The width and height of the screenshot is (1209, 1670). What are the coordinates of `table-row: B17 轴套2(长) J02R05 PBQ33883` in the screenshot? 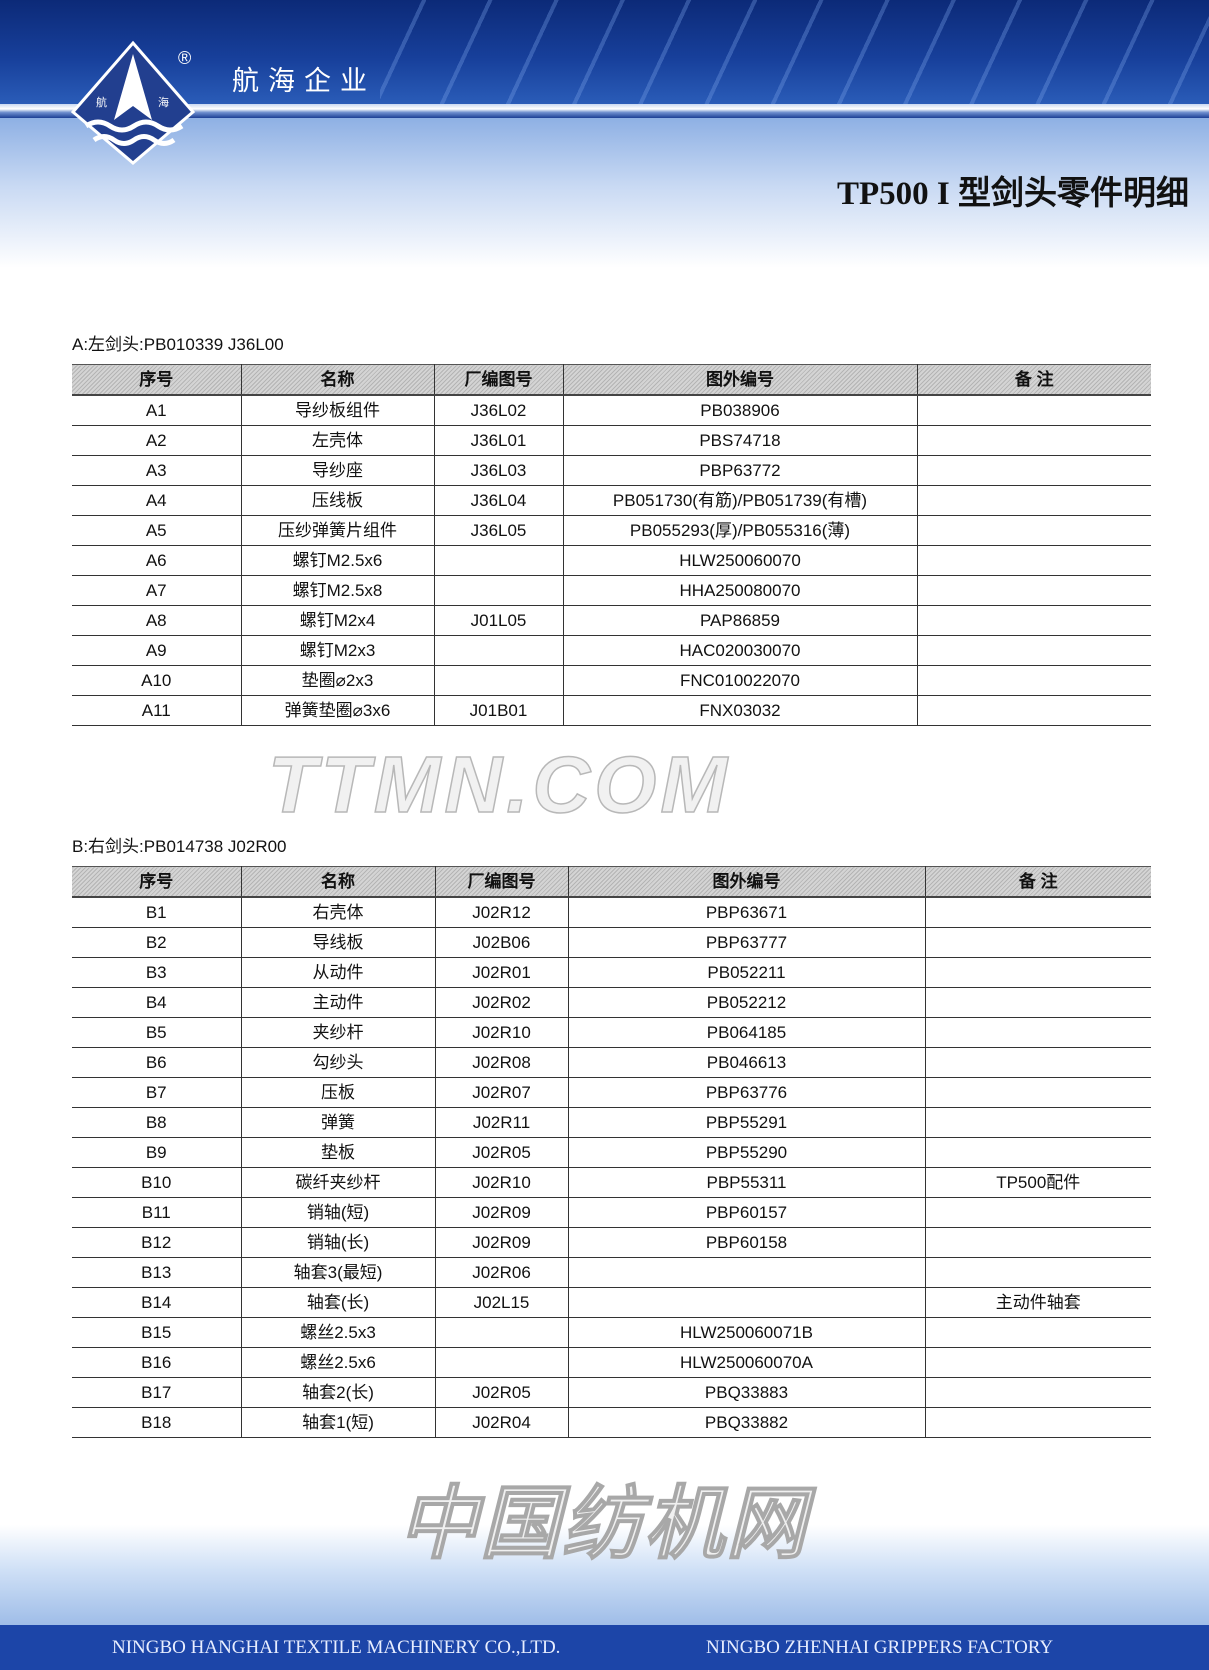 It's located at (611, 1392).